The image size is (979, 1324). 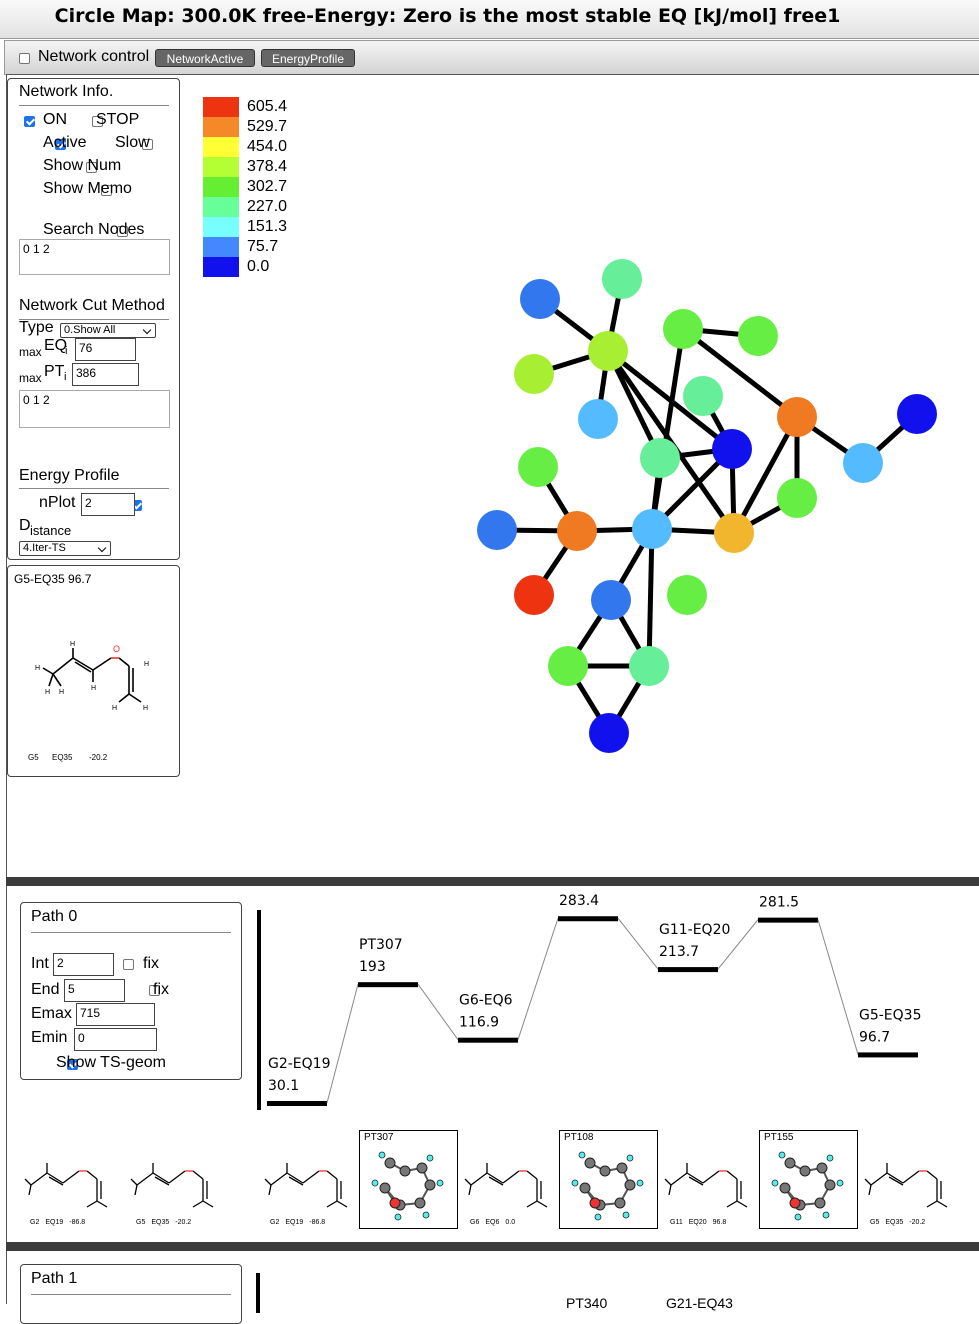 I want to click on int-fix-label: fix, so click(x=151, y=963).